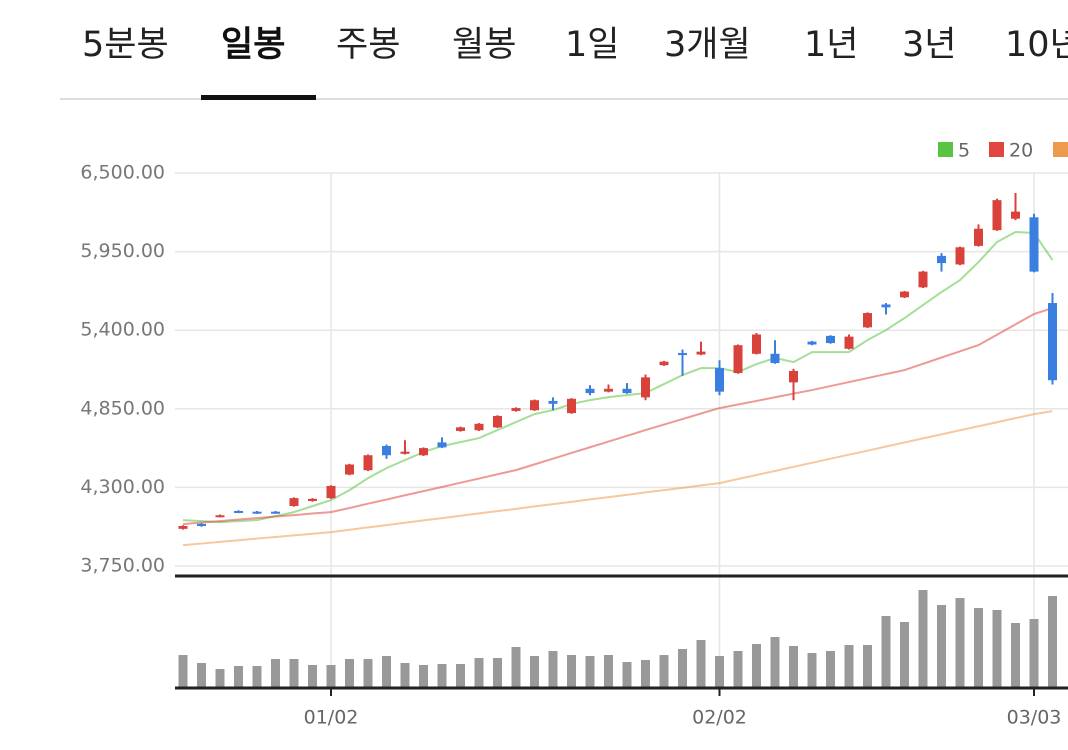 This screenshot has height=750, width=1068. Describe the element at coordinates (125, 45) in the screenshot. I see `tab: 5분봉` at that location.